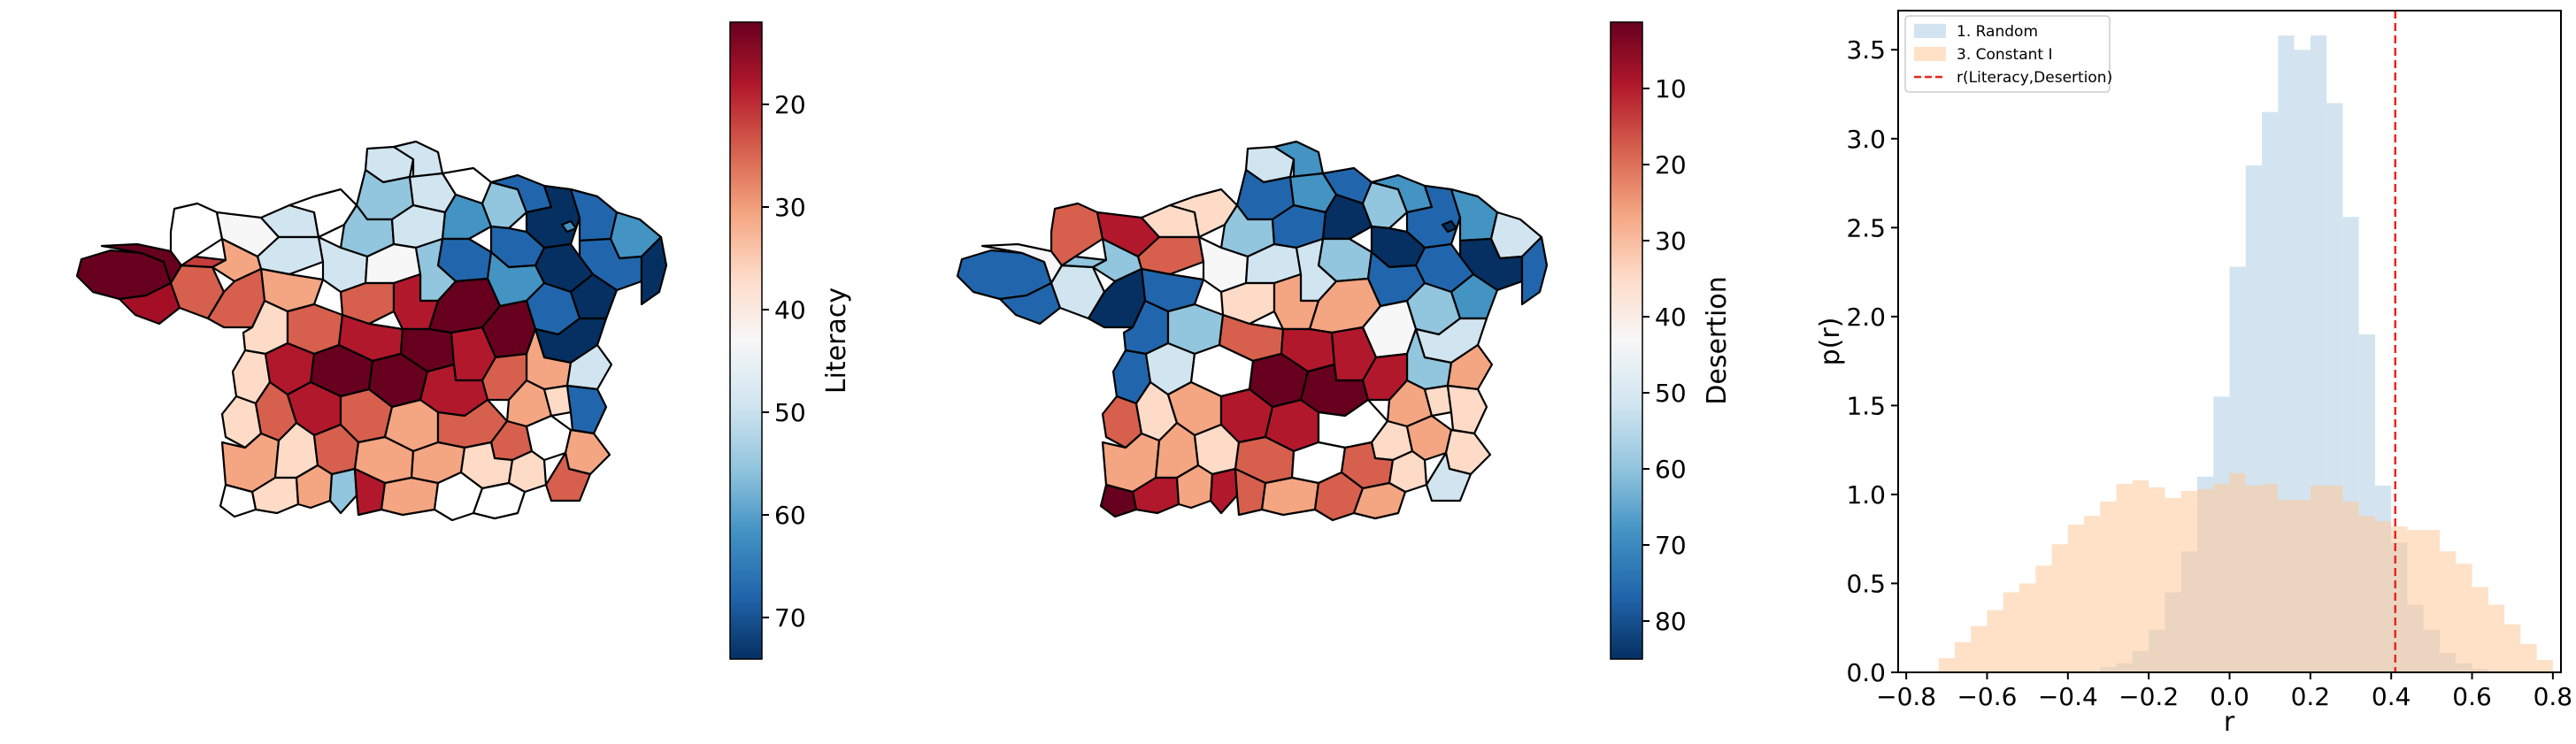 The height and width of the screenshot is (744, 2576). Describe the element at coordinates (1997, 32) in the screenshot. I see `legend-label-random: 1. Random` at that location.